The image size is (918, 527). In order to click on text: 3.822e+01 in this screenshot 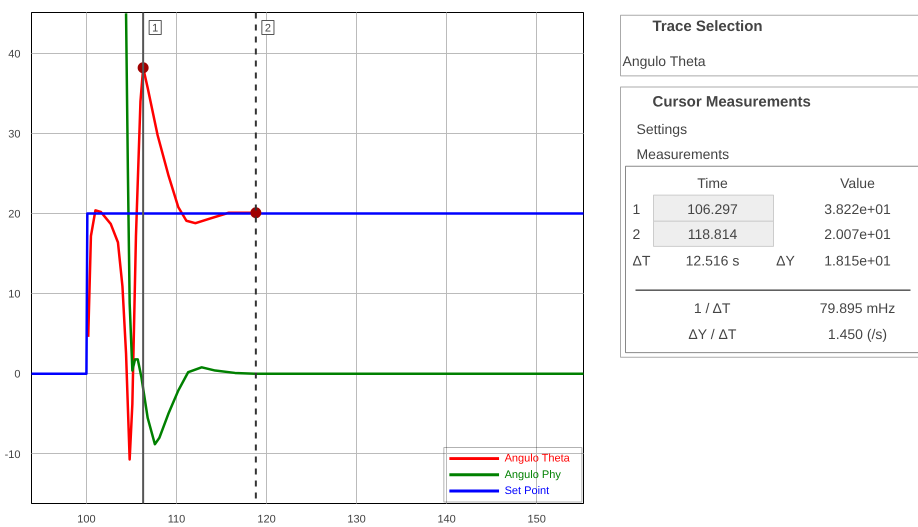, I will do `click(857, 209)`.